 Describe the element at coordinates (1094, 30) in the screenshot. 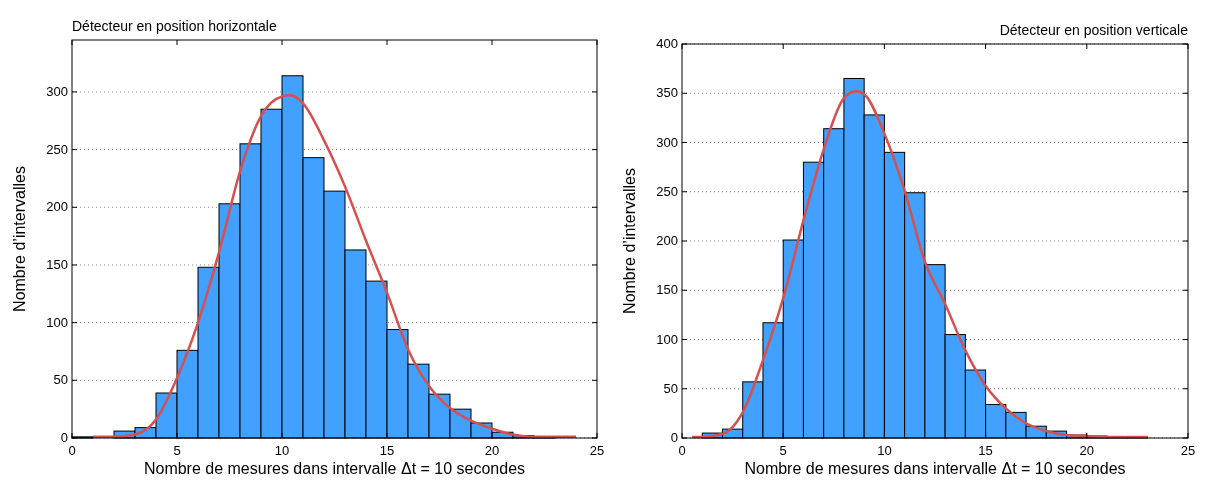

I see `chart-title: Détecteur en position verticale` at that location.